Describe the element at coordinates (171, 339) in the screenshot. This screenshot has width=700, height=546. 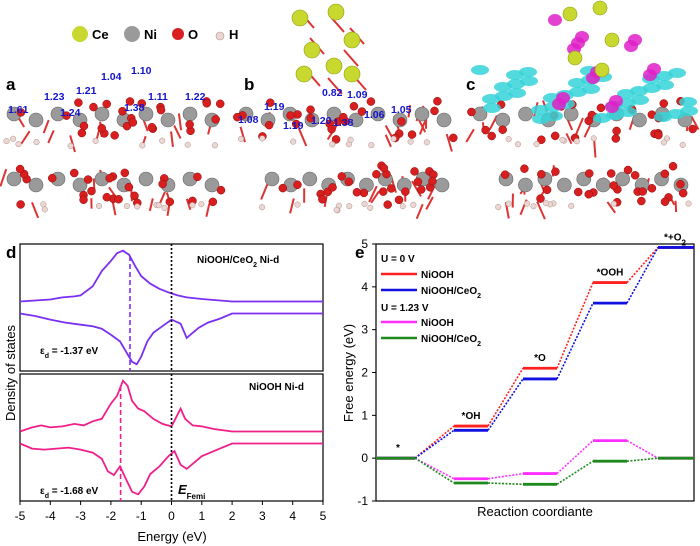
I see `dos-top-spin-down-curve` at that location.